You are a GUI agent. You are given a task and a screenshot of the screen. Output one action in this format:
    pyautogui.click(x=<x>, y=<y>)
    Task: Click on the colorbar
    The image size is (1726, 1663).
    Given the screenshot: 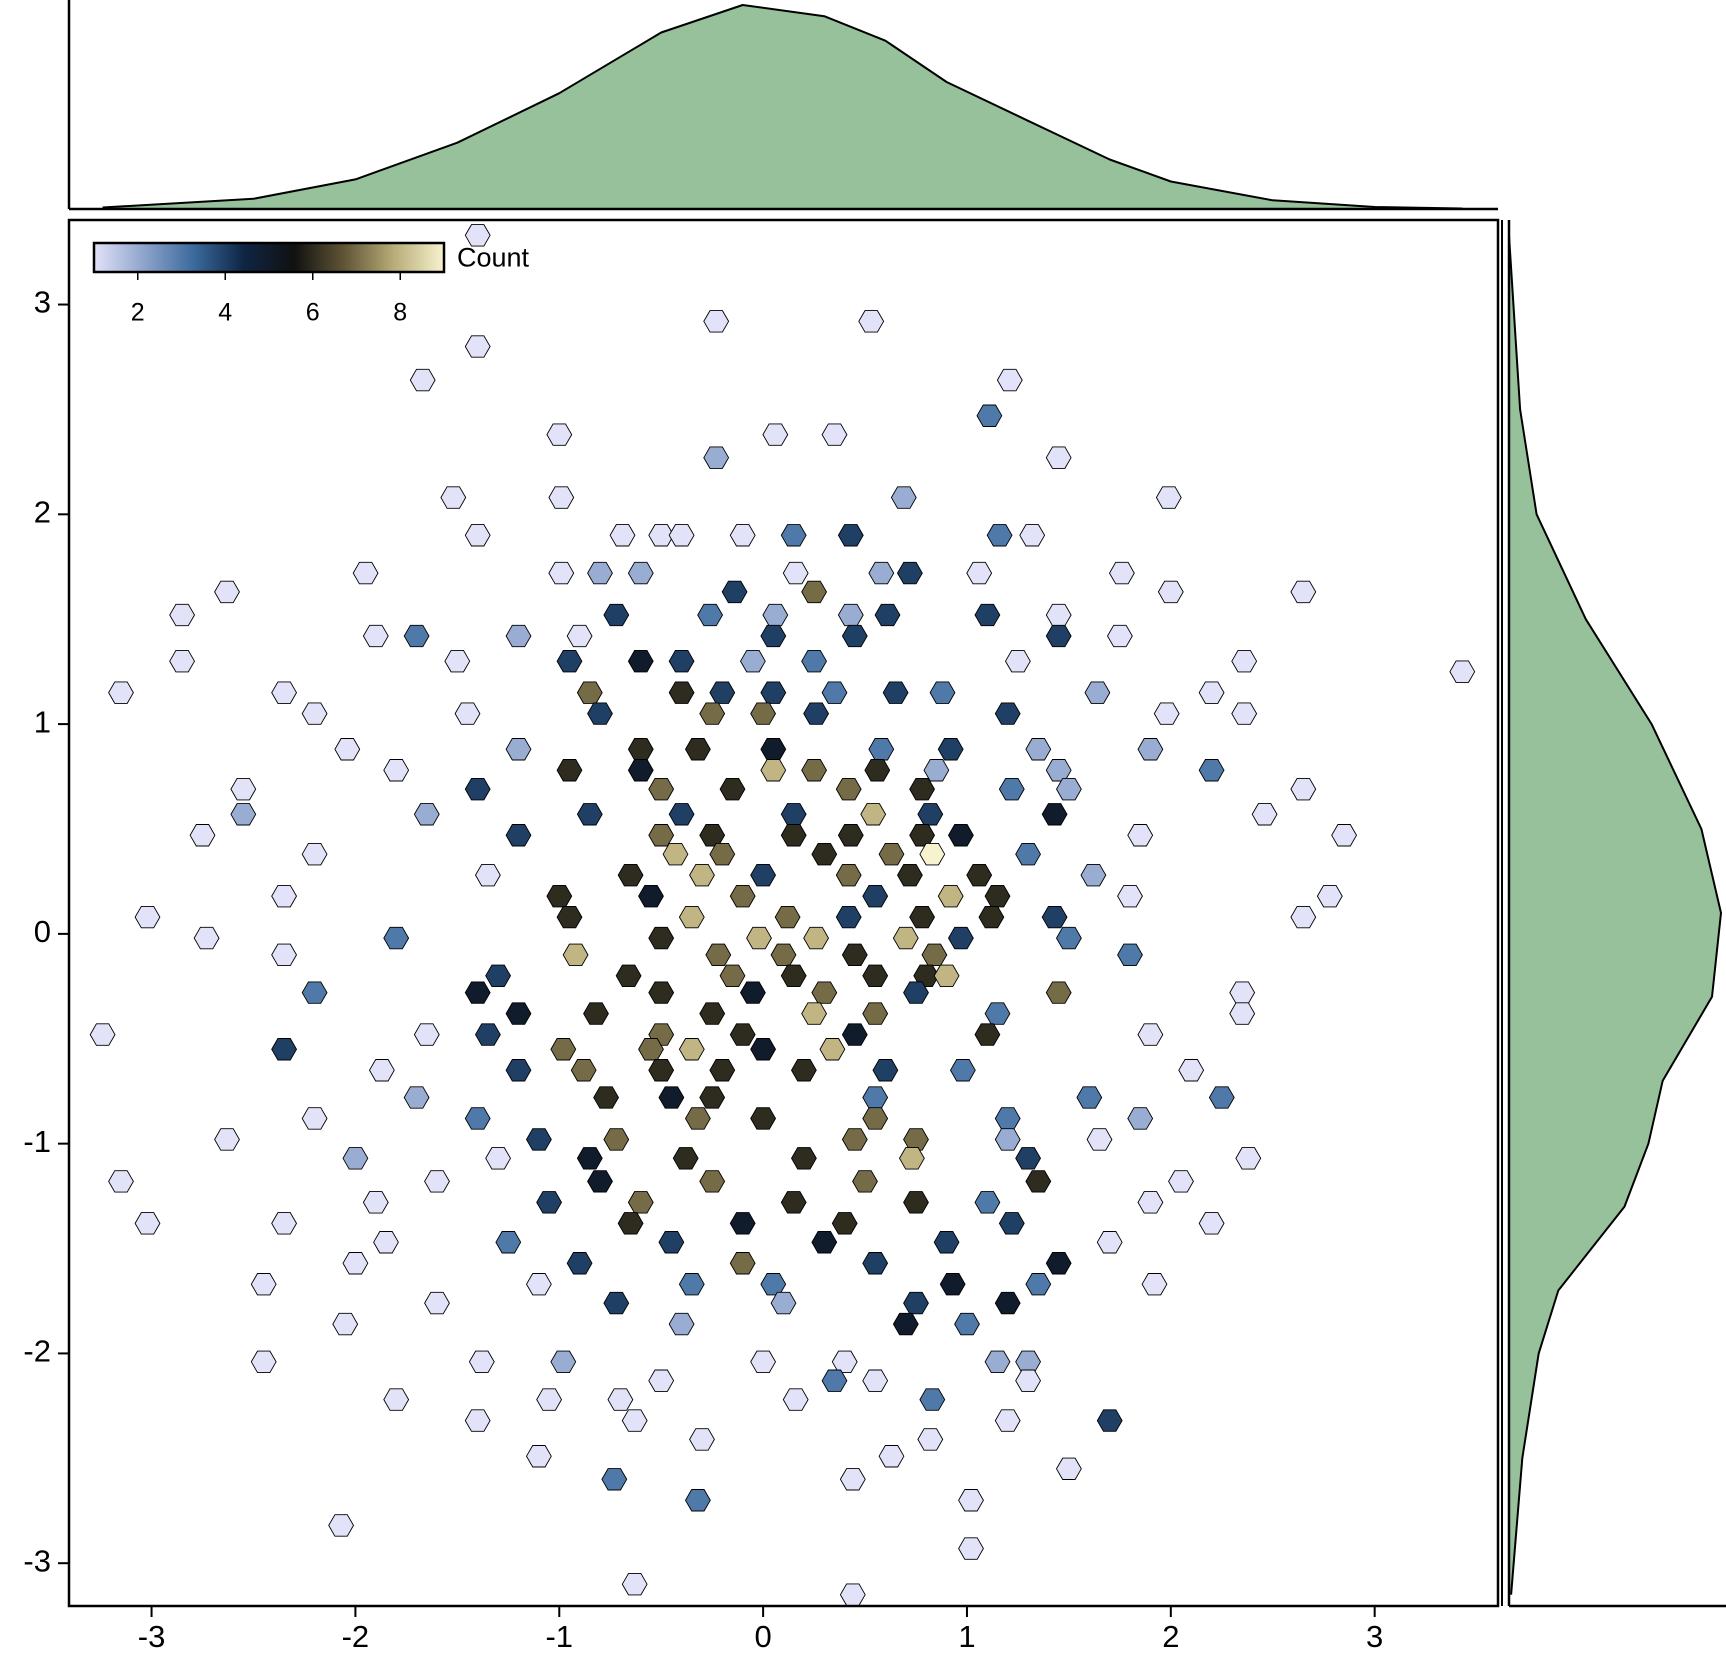 What is the action you would take?
    pyautogui.click(x=269, y=257)
    